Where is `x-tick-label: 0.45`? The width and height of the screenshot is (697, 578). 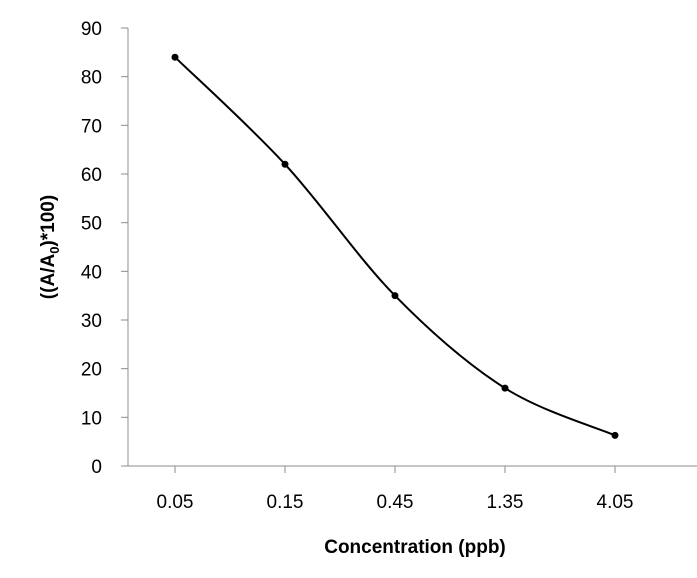
x-tick-label: 0.45 is located at coordinates (395, 502).